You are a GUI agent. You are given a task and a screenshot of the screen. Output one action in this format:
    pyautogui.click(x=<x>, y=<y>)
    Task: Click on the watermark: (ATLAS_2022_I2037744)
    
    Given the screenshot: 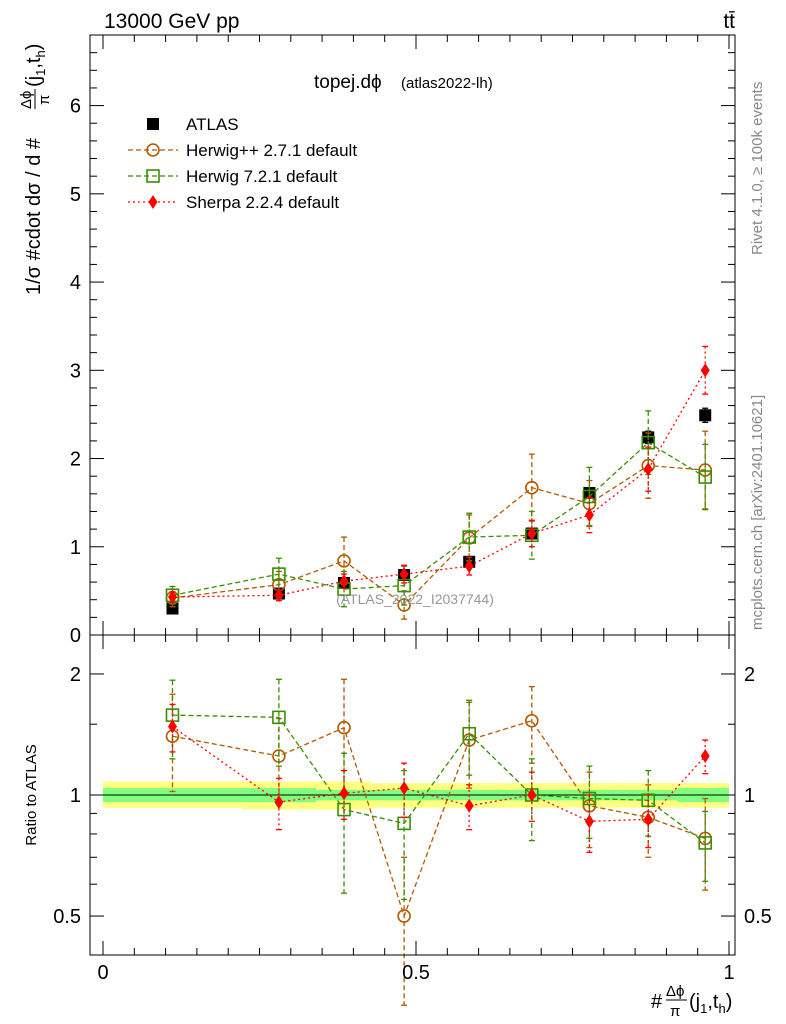 What is the action you would take?
    pyautogui.click(x=415, y=599)
    